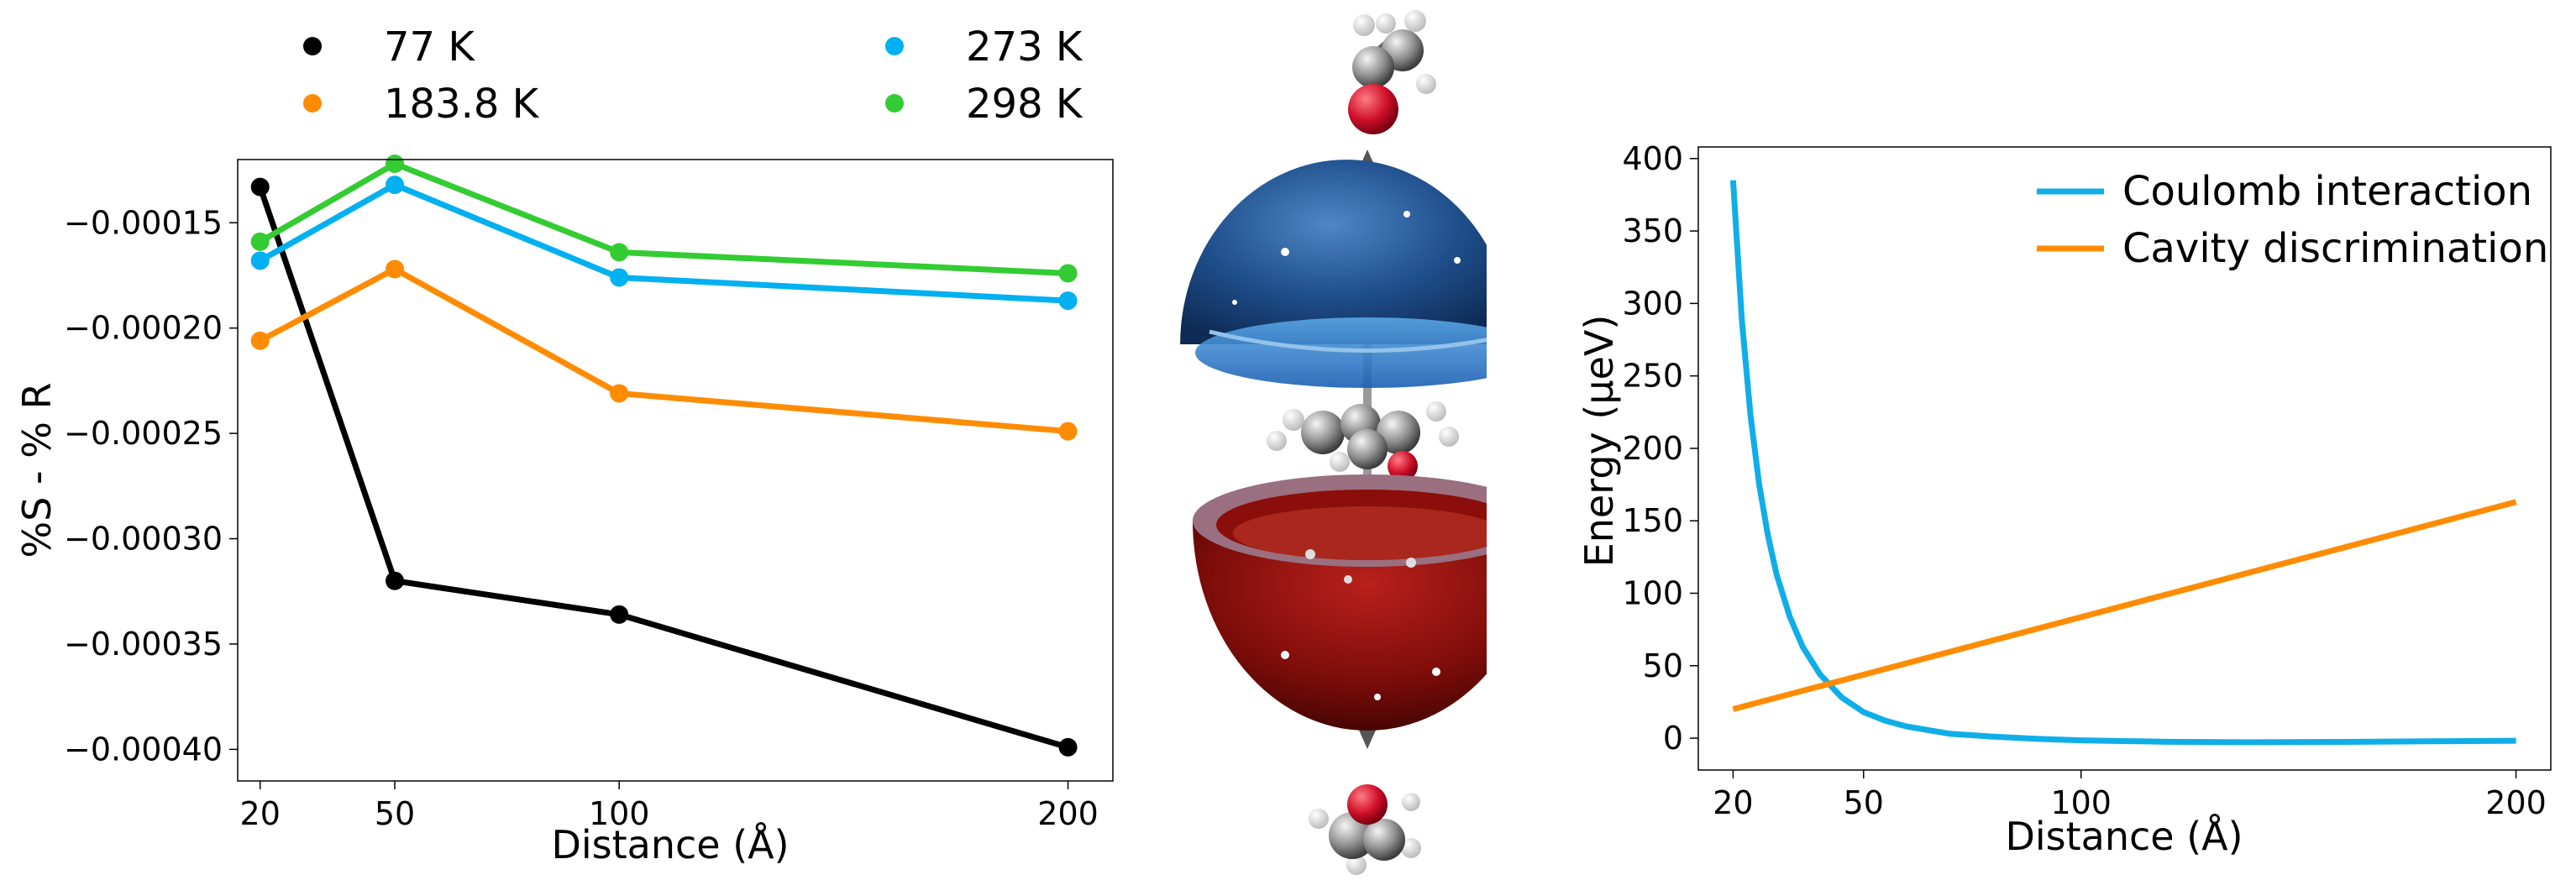 This screenshot has width=2576, height=896. Describe the element at coordinates (1652, 230) in the screenshot. I see `y-tick-label: 350` at that location.